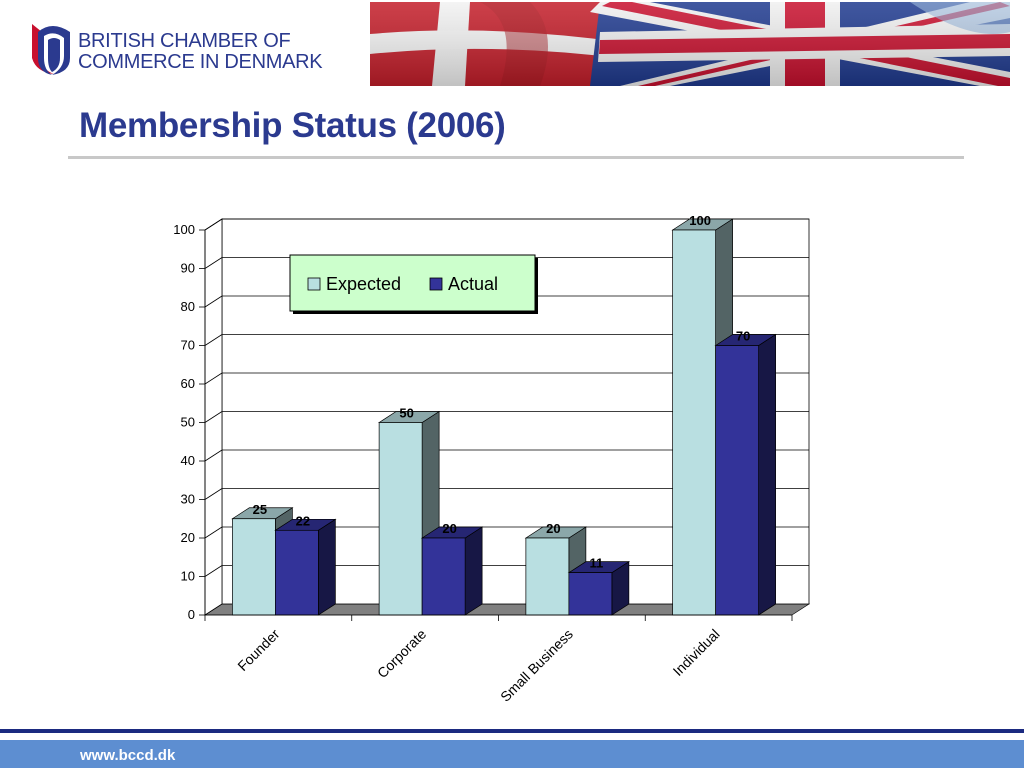 This screenshot has width=1024, height=768. I want to click on x-category-label: Small Business, so click(536, 665).